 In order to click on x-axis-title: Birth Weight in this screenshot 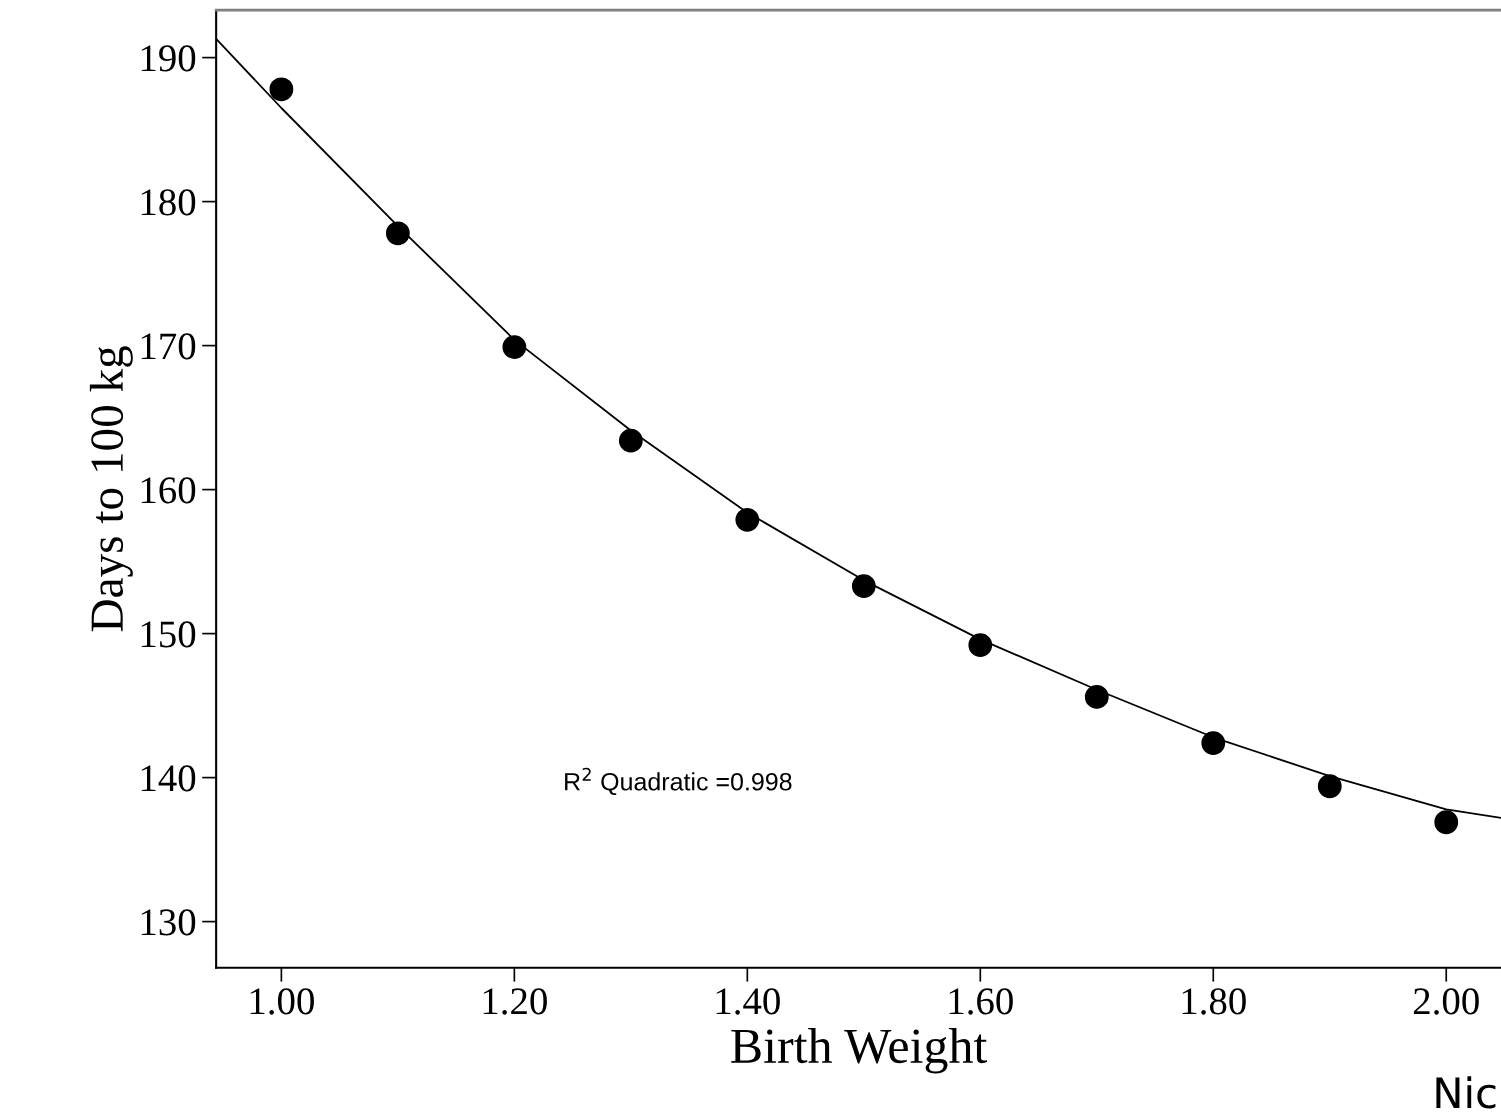, I will do `click(859, 1050)`.